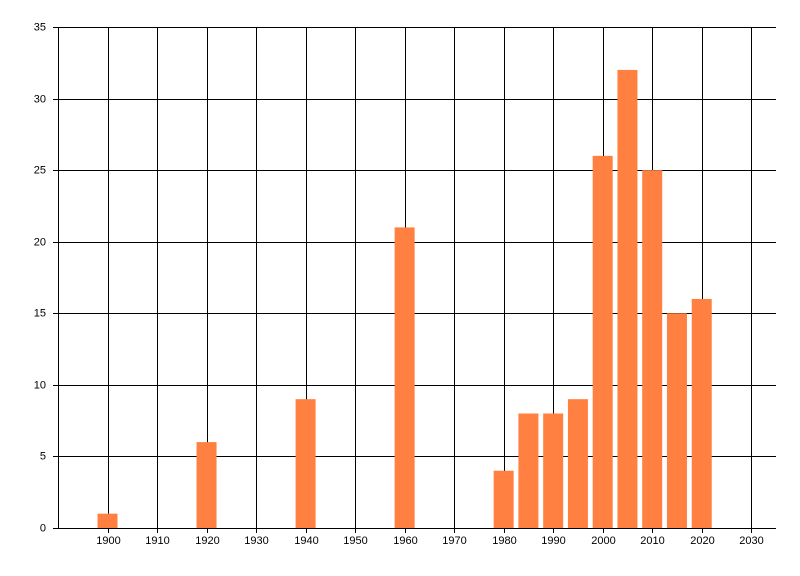 This screenshot has height=576, width=800. I want to click on x-tick-label: 1970, so click(454, 541).